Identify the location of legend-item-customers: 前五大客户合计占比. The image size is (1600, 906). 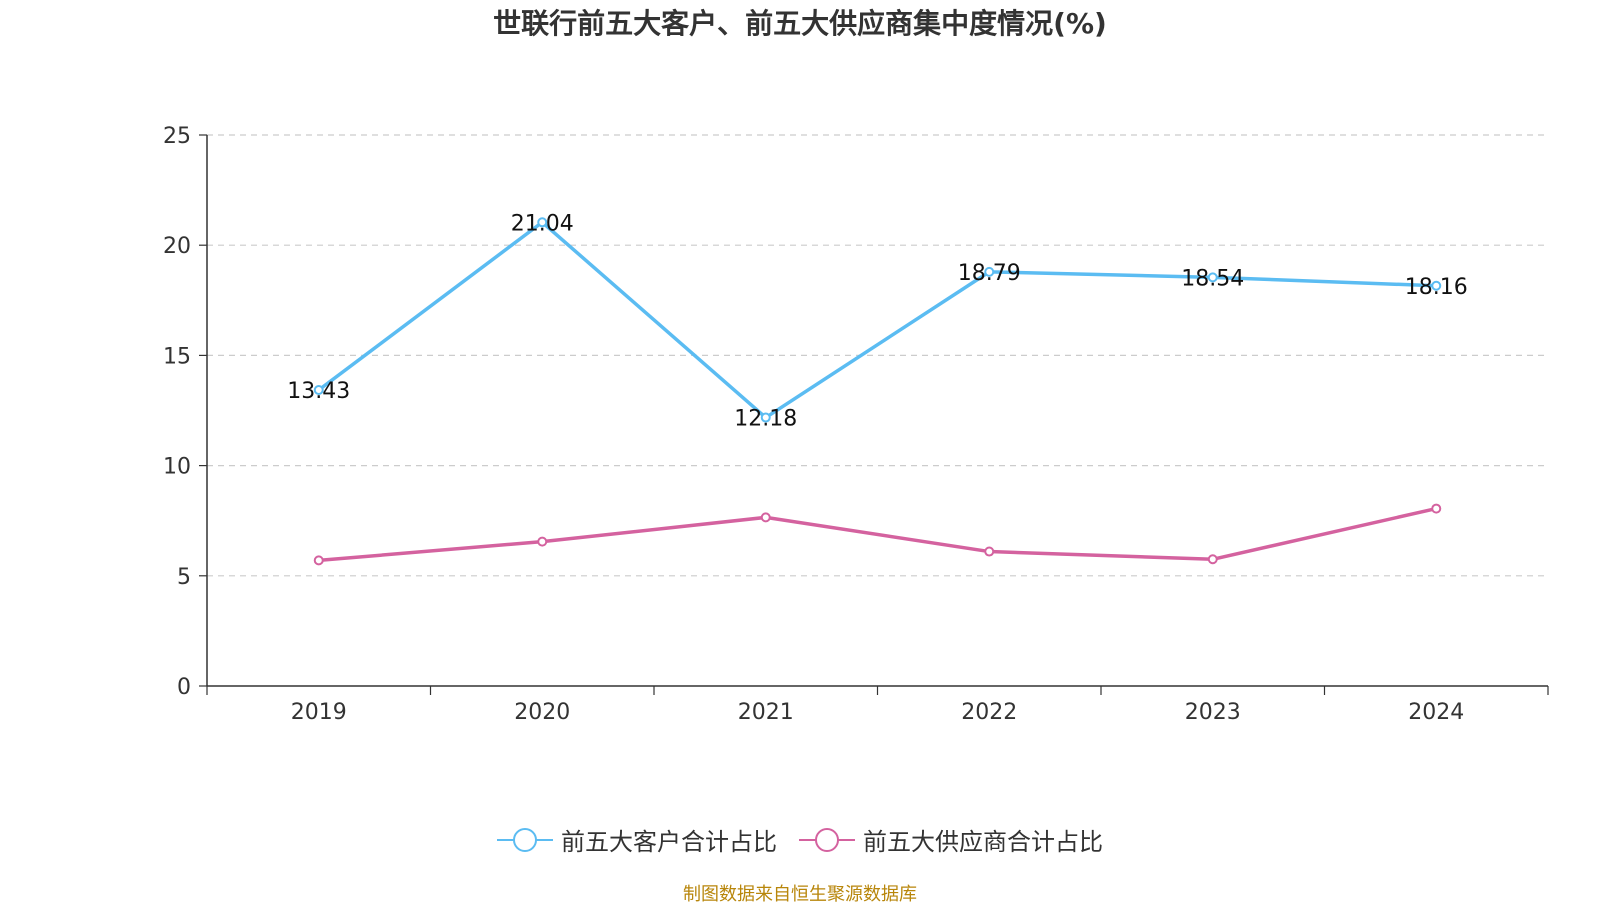
(637, 839).